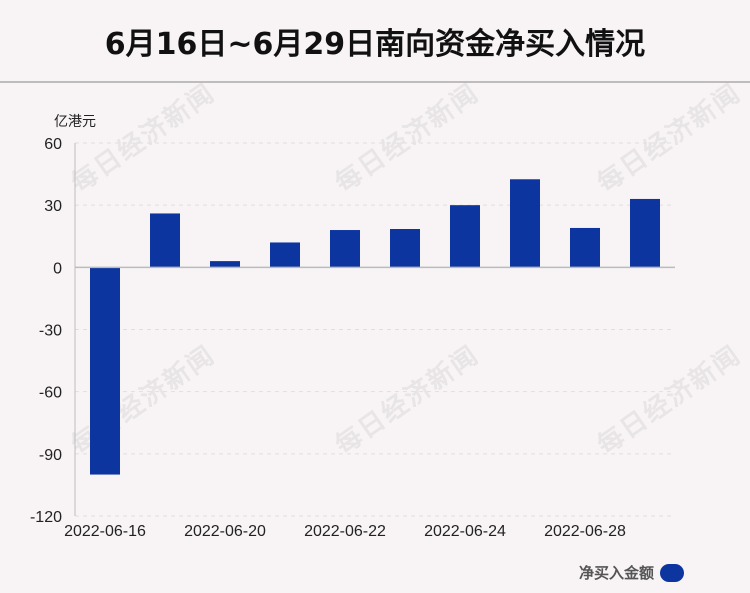 This screenshot has height=593, width=750. I want to click on chart-title: 6月16日~6月29日南向资金净买入情况, so click(375, 44).